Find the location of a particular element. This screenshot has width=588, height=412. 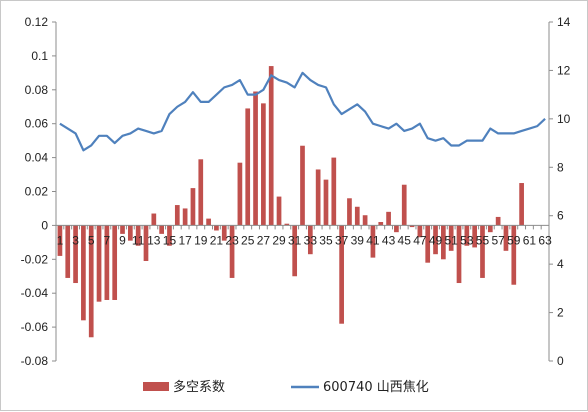

right-tick-label: 6 is located at coordinates (560, 216).